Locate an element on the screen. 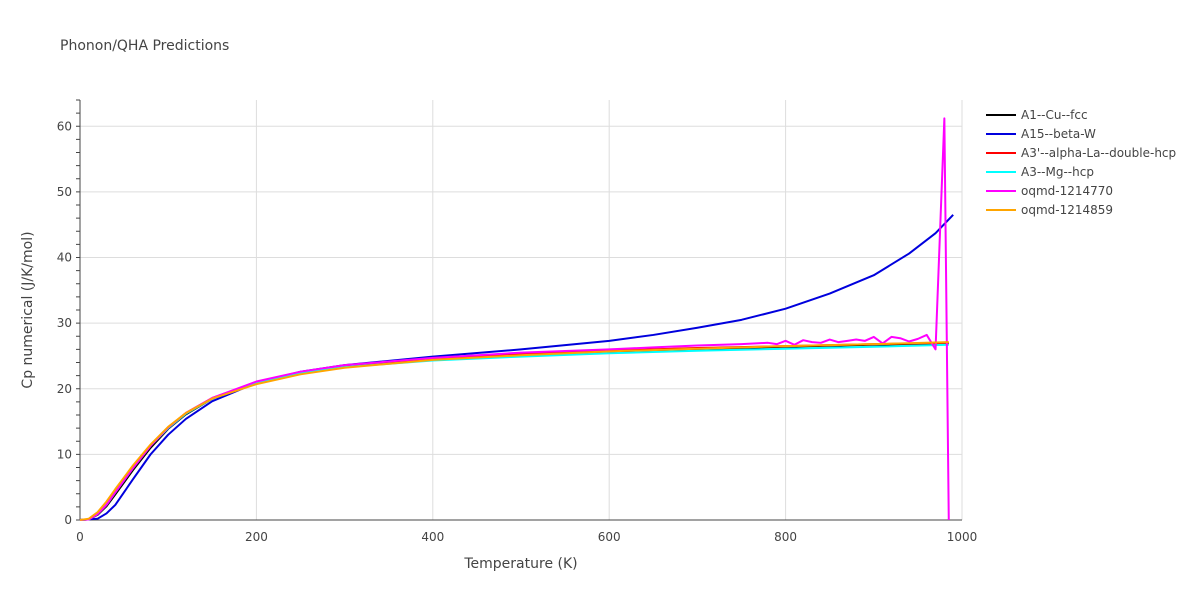 The height and width of the screenshot is (600, 1200). legend-item: A15--beta-W is located at coordinates (1041, 134).